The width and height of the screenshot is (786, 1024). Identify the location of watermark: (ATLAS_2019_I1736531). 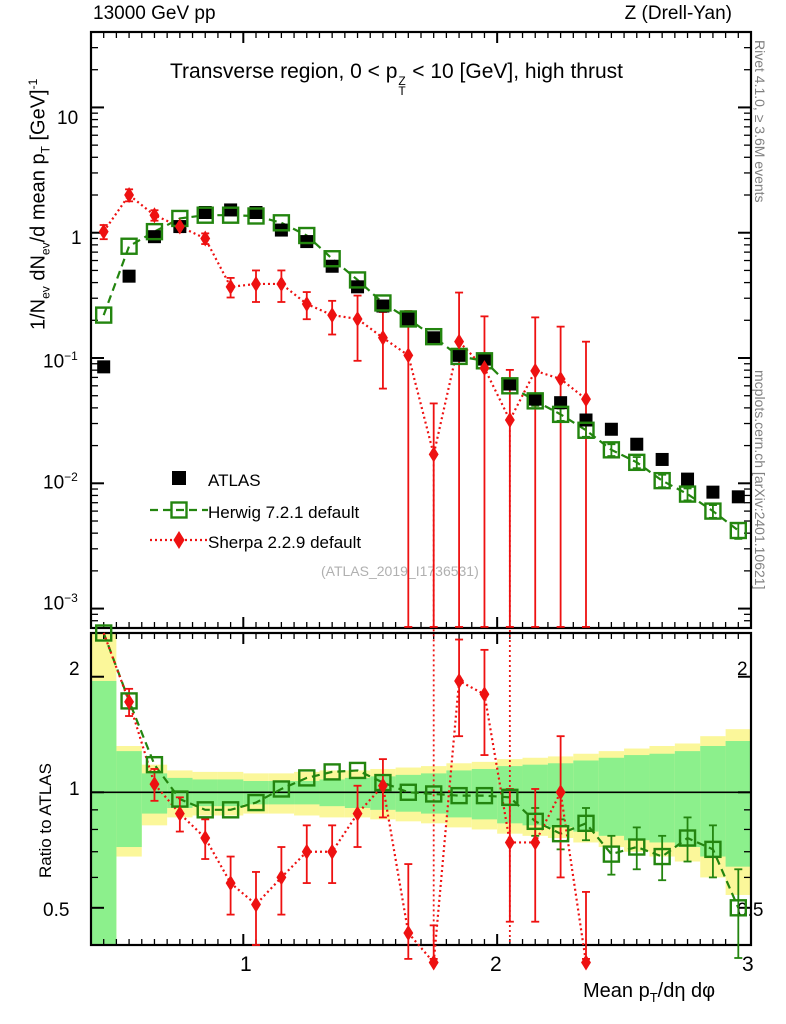
(400, 571).